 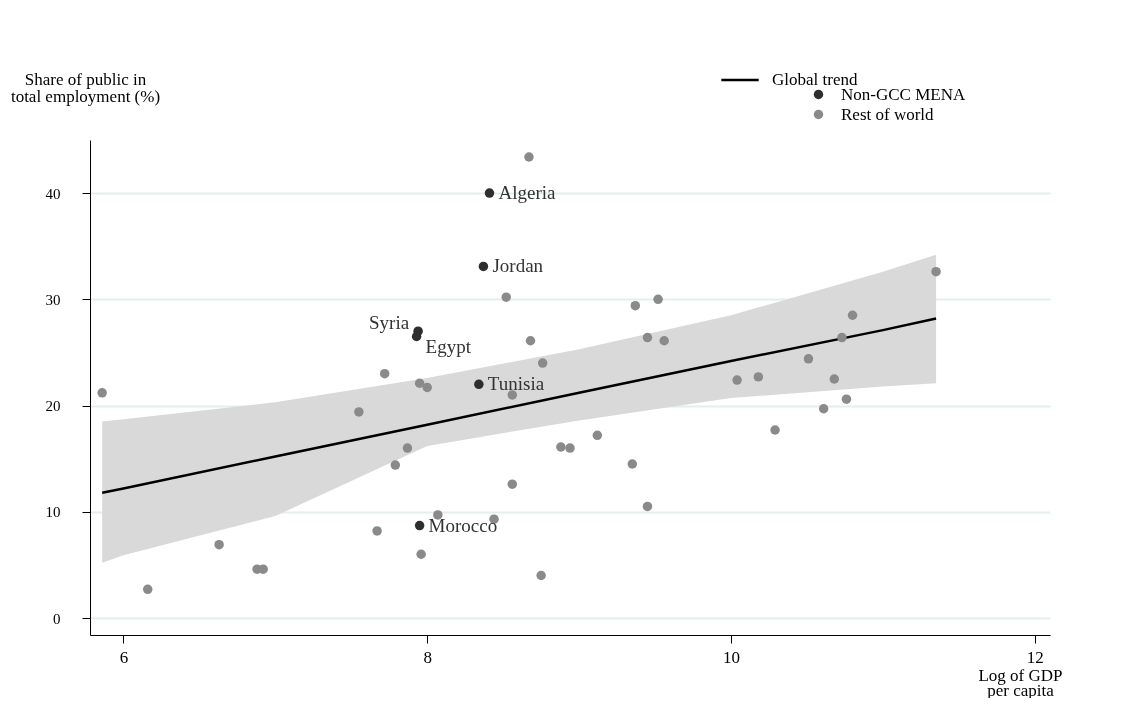 I want to click on legend-label: Rest of world, so click(x=888, y=114).